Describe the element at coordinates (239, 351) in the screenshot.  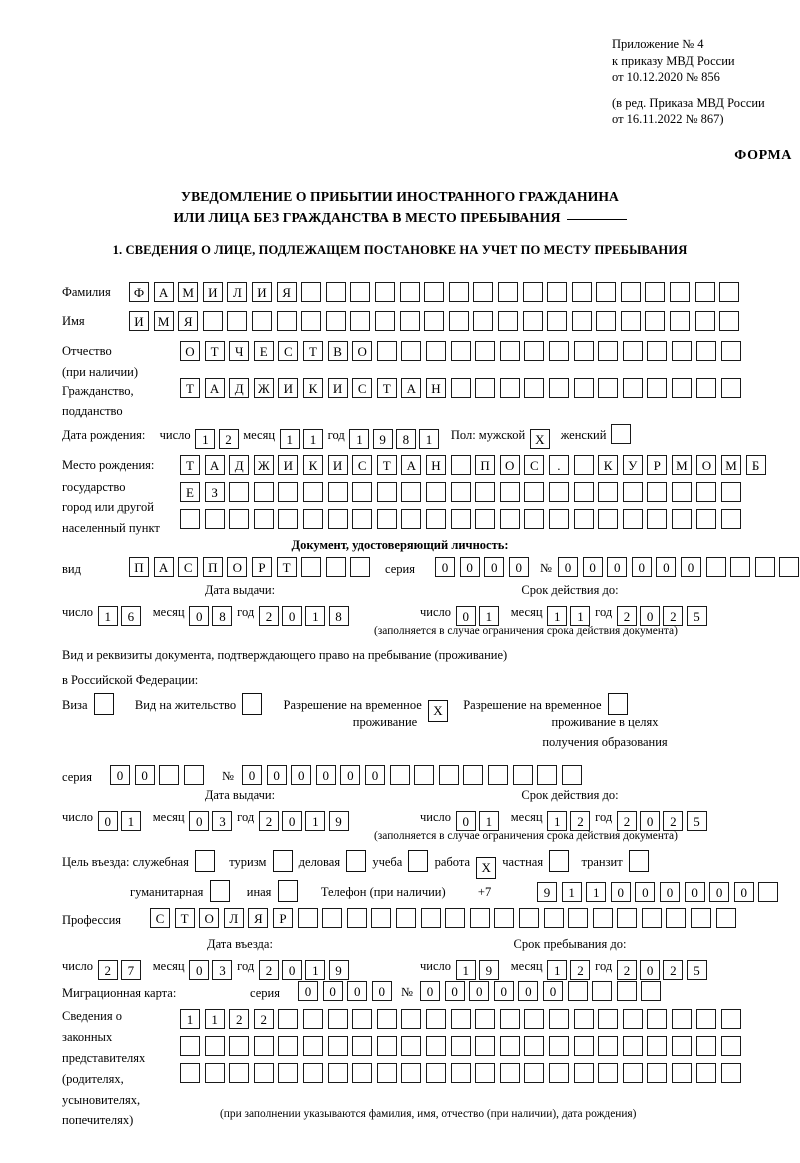
I see `char-cell: Ч` at that location.